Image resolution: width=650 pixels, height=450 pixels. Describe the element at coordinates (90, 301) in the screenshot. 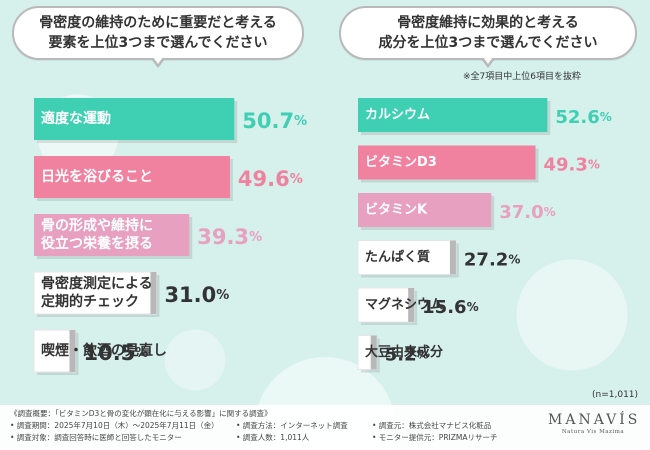

I see `left-category-label: 定期的チェック` at that location.